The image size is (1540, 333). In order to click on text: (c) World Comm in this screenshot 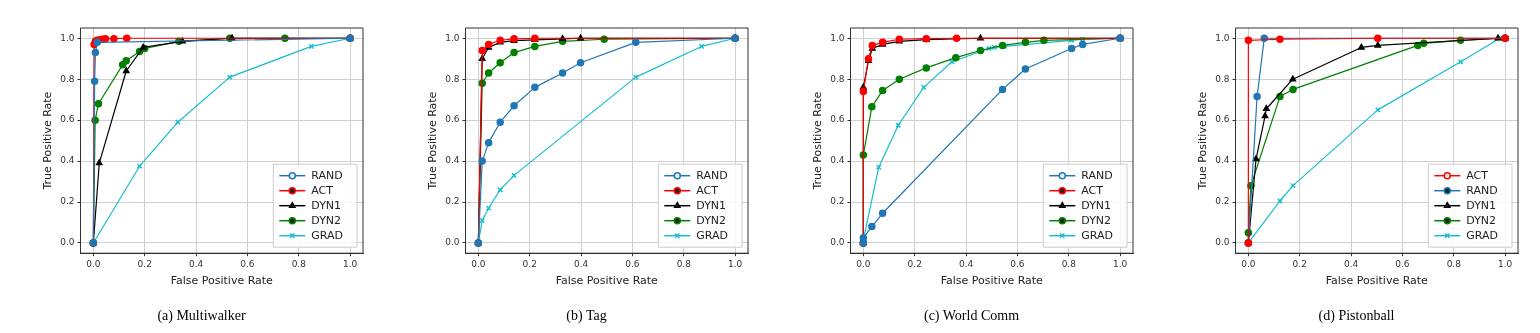, I will do `click(971, 316)`.